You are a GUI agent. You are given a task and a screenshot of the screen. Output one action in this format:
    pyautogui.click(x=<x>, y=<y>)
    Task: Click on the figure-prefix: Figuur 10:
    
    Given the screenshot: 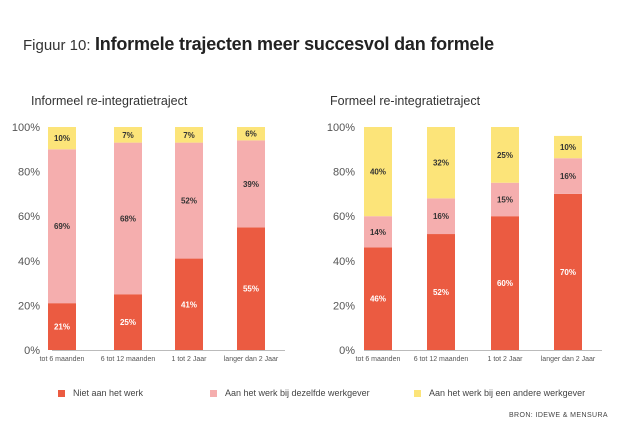 What is the action you would take?
    pyautogui.click(x=57, y=45)
    